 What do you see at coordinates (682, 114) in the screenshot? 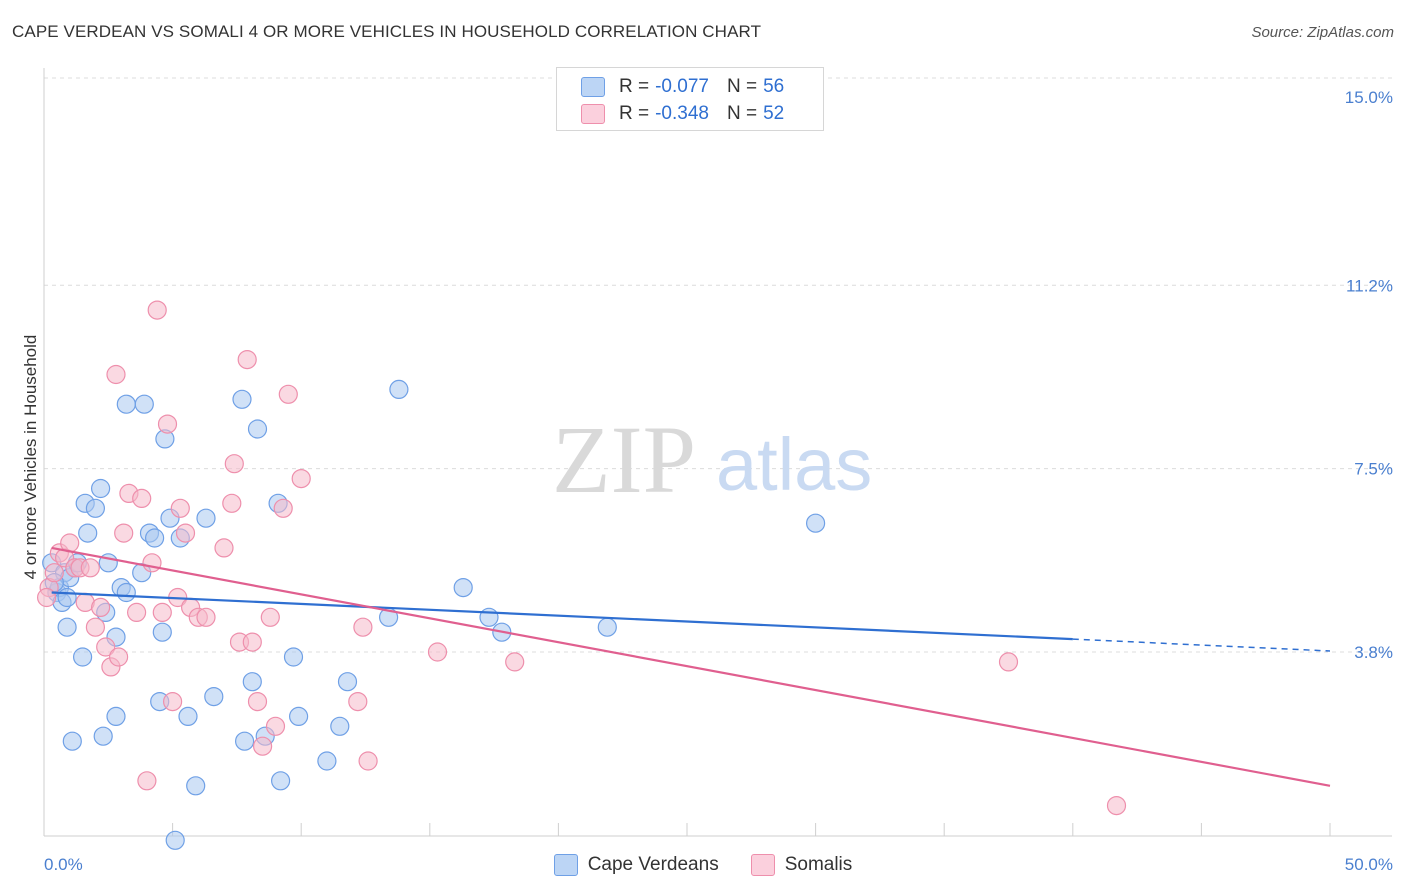
I see `legend-row-somalis: R = -0.348 N = 52` at bounding box center [682, 114].